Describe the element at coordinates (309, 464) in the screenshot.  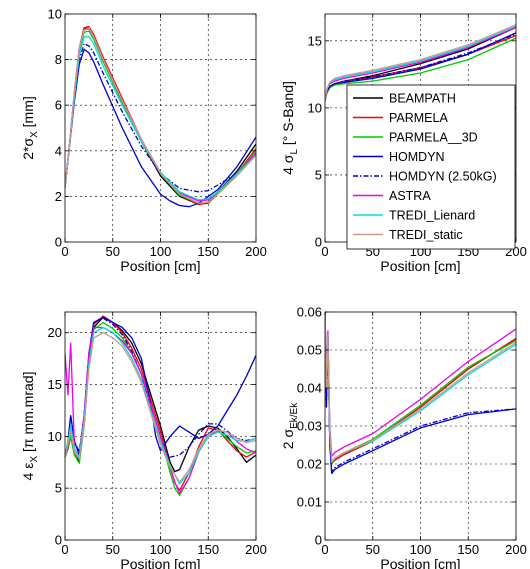
I see `y-tick-label: 0.02` at that location.